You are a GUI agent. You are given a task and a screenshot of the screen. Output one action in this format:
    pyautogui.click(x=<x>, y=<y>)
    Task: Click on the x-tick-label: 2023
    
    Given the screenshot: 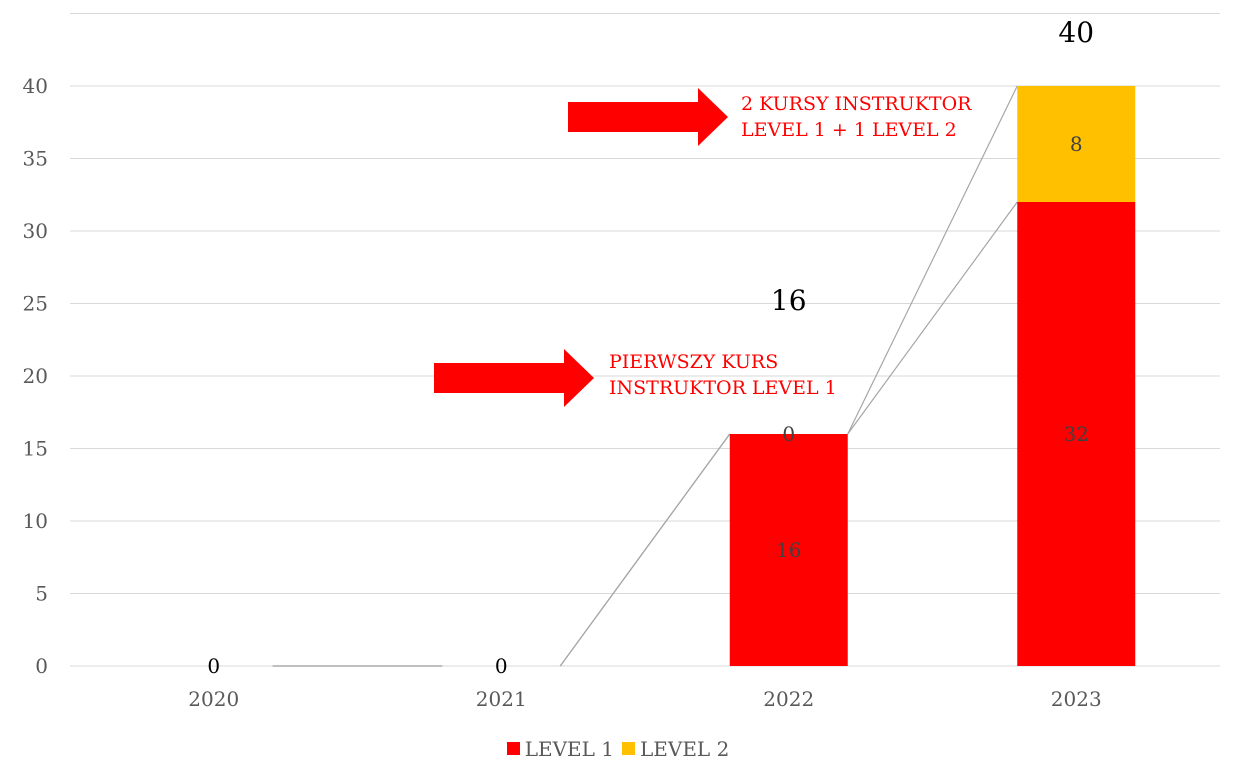 What is the action you would take?
    pyautogui.click(x=1076, y=699)
    